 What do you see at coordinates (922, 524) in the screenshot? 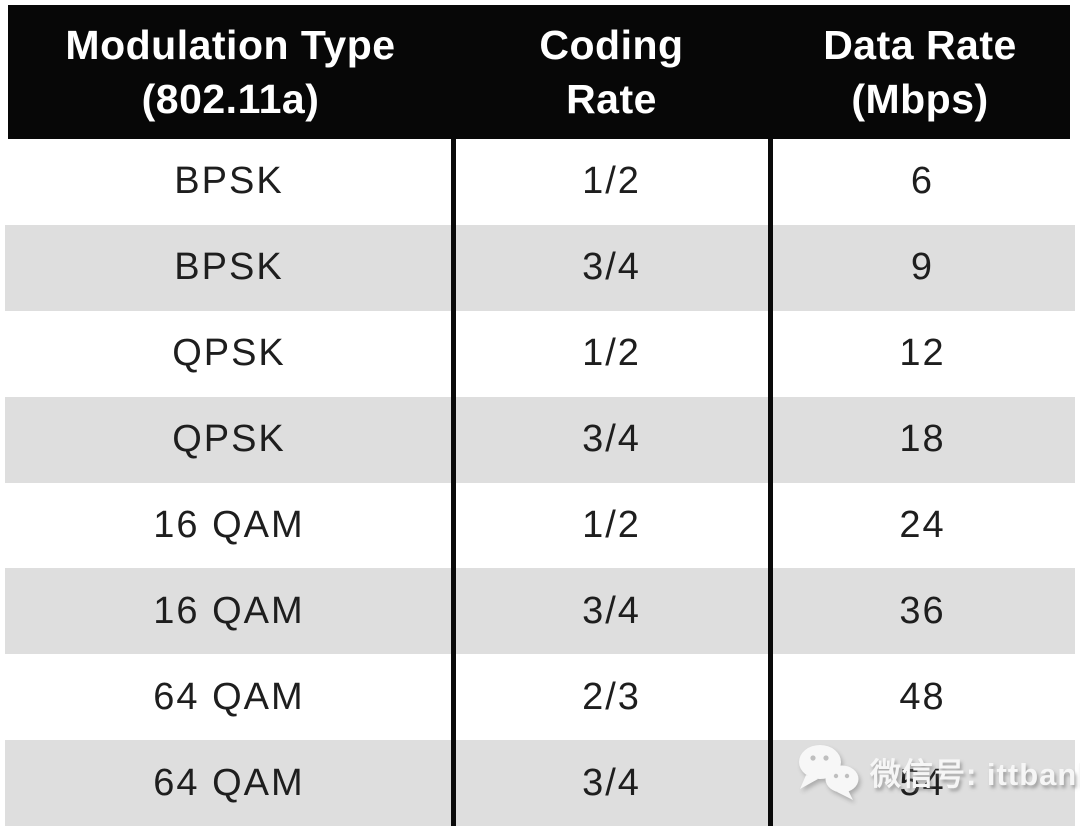
I see `cell-data-rate: 24` at bounding box center [922, 524].